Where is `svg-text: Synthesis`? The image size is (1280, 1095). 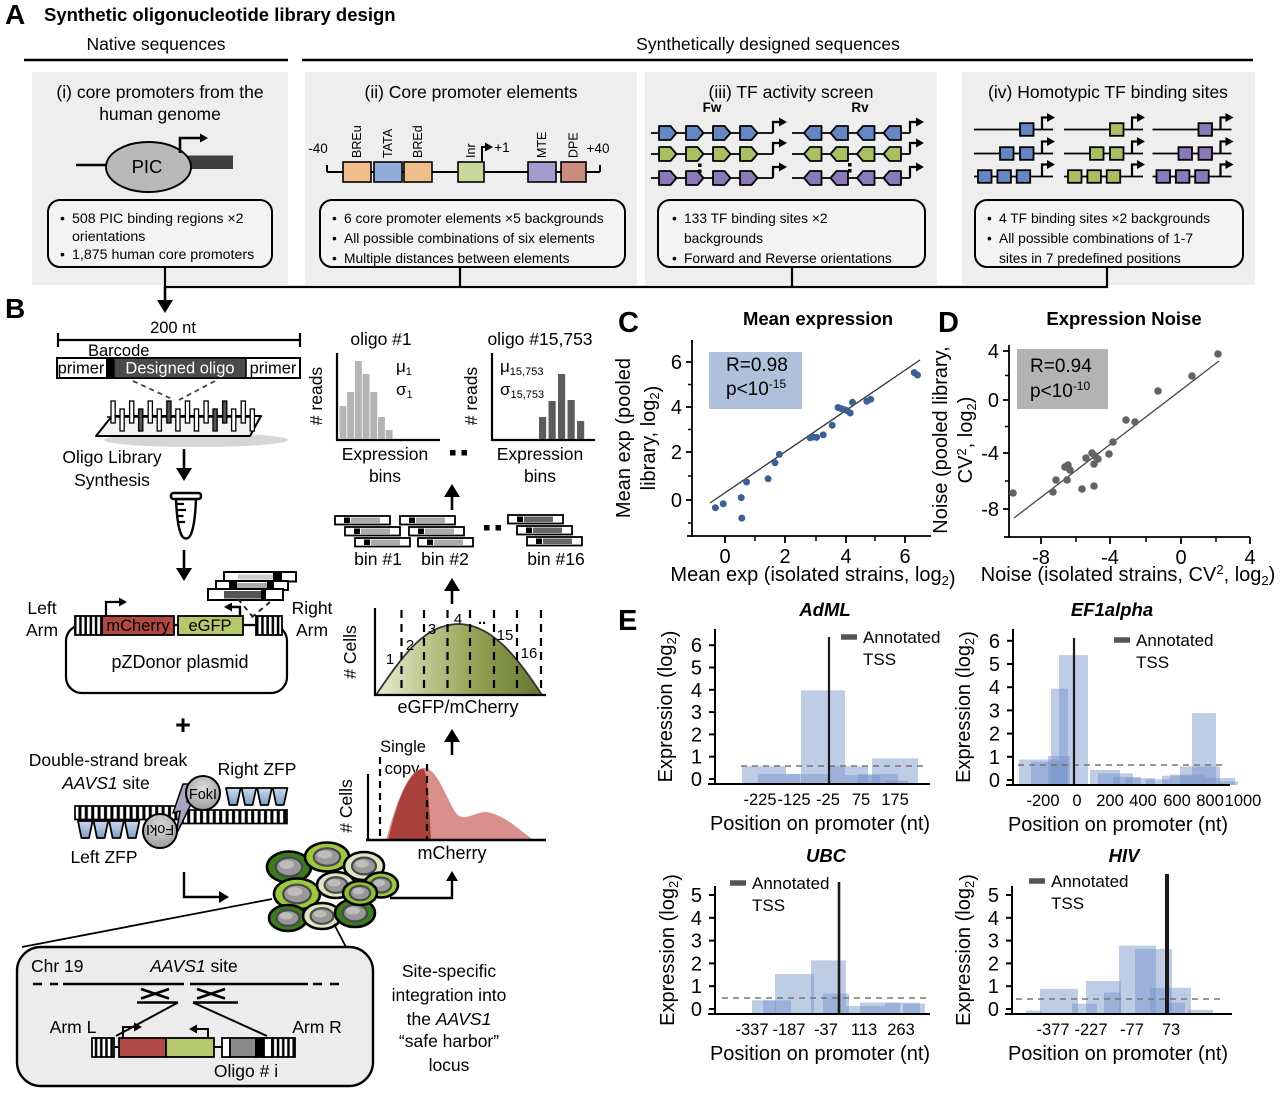 svg-text: Synthesis is located at coordinates (112, 480).